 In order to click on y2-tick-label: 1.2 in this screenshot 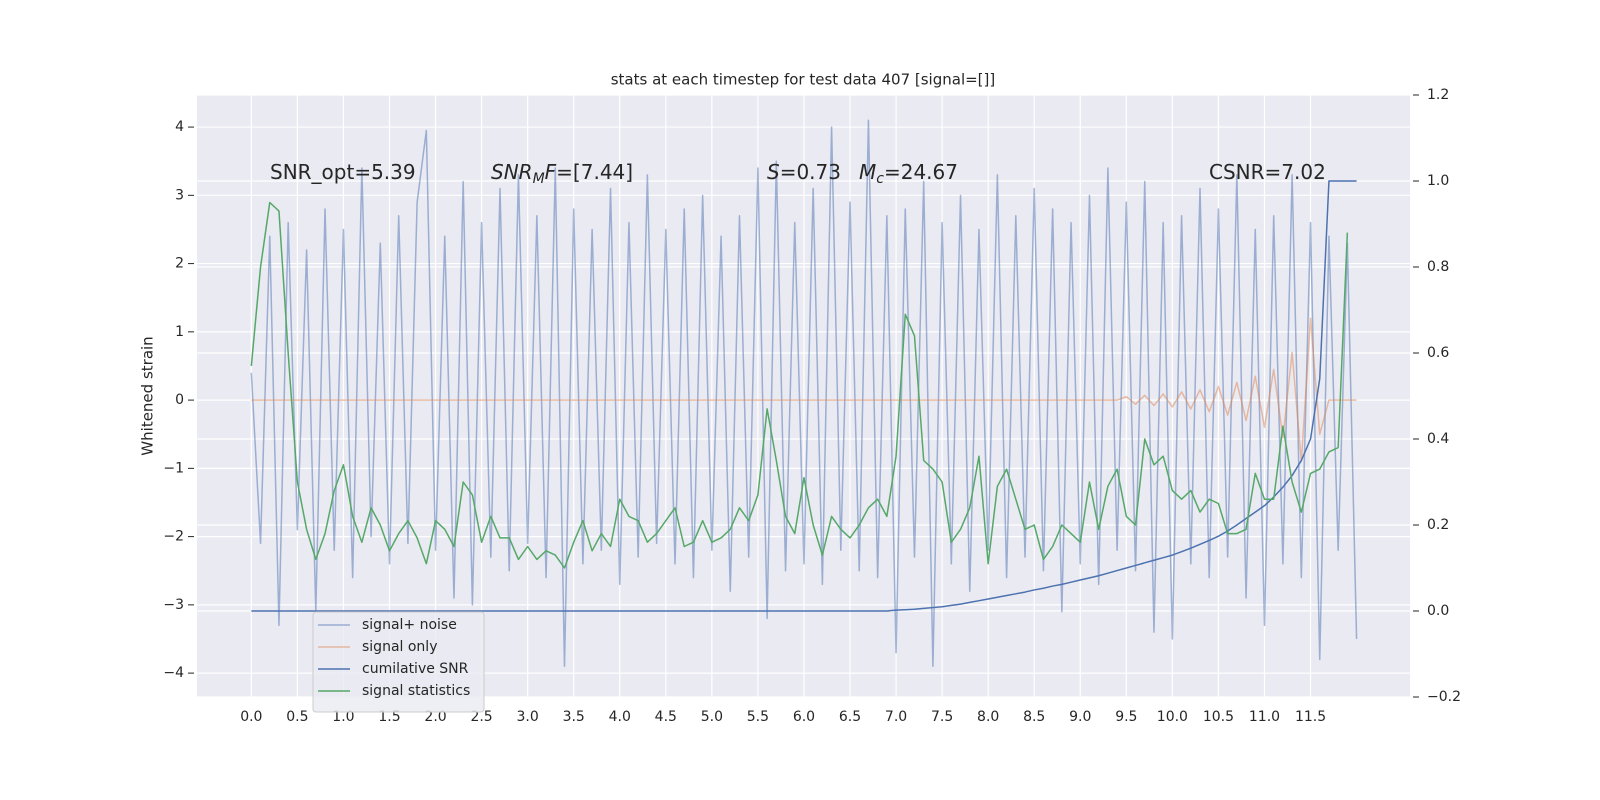, I will do `click(1438, 95)`.